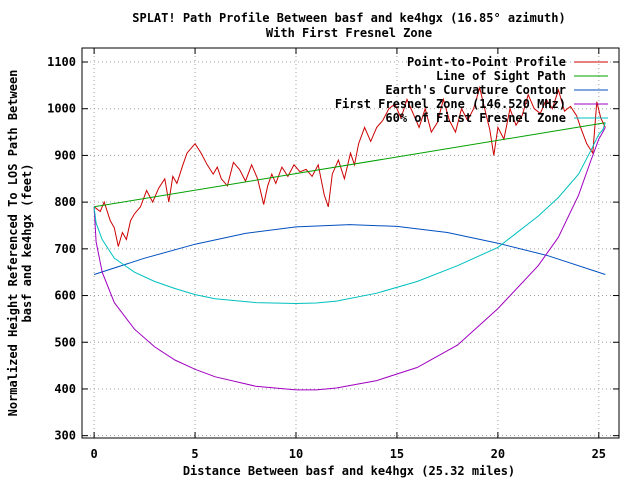  Describe the element at coordinates (65, 249) in the screenshot. I see `y-tick-label: 700` at that location.